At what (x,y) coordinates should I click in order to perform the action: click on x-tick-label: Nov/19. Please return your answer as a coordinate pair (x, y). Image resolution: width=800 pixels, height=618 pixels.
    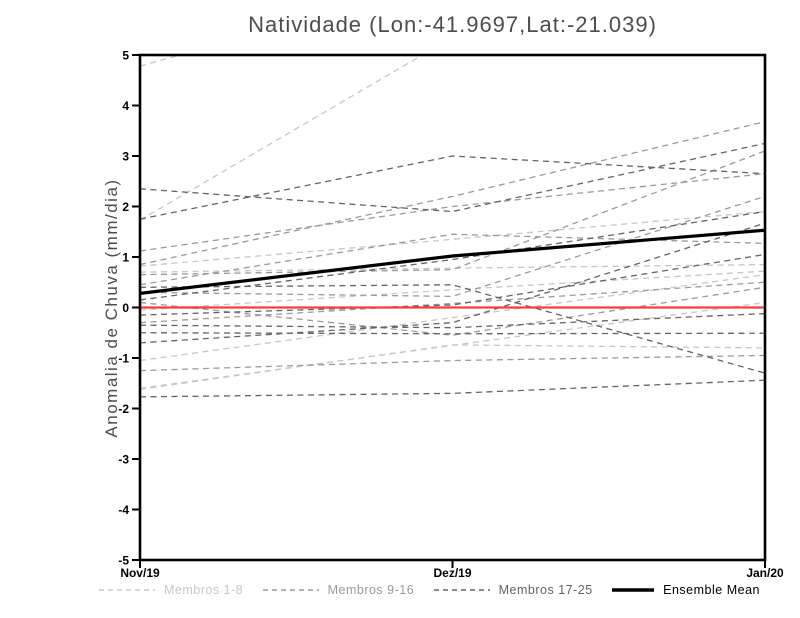
    Looking at the image, I should click on (140, 573).